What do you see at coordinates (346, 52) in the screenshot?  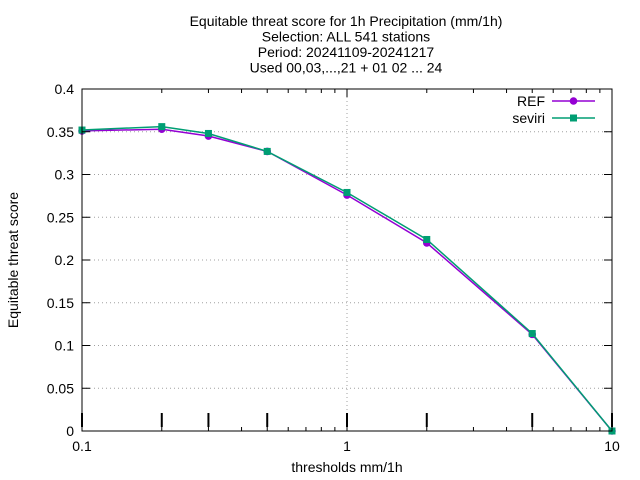 I see `title-line: Period: 20241109-20241217` at bounding box center [346, 52].